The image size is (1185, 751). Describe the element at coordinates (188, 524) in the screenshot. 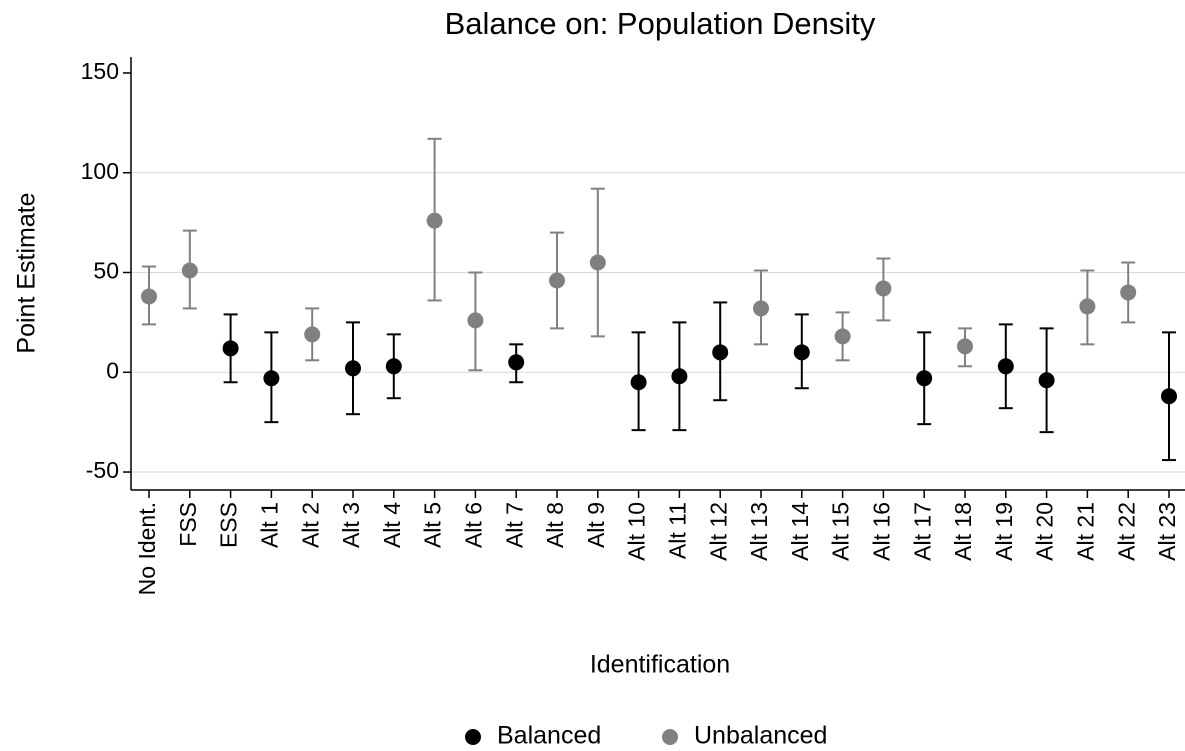

I see `x-tick-label: FSS` at that location.